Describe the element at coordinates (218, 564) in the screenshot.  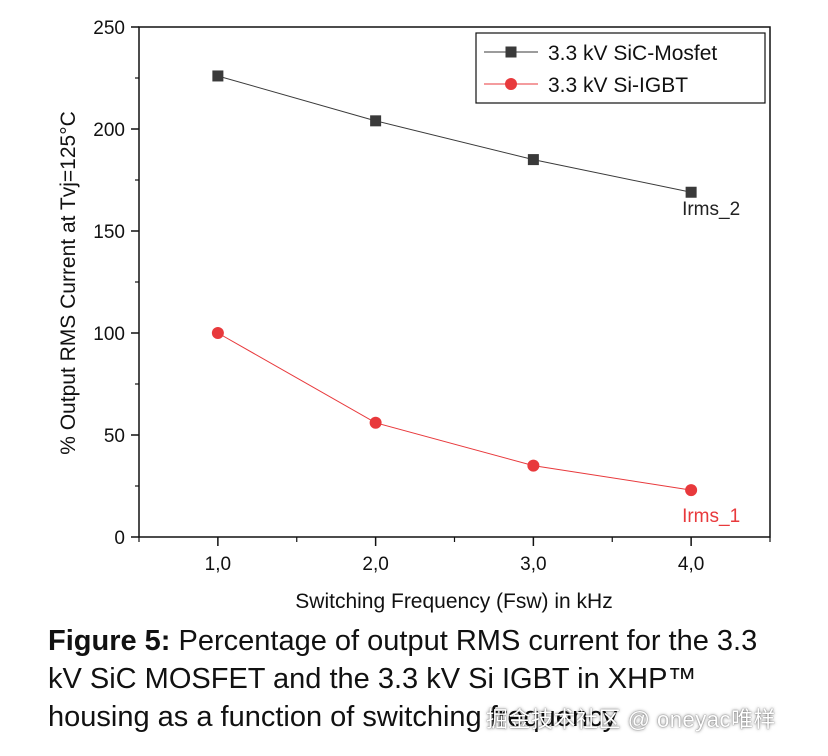
I see `x-tick-label: 1,0` at that location.